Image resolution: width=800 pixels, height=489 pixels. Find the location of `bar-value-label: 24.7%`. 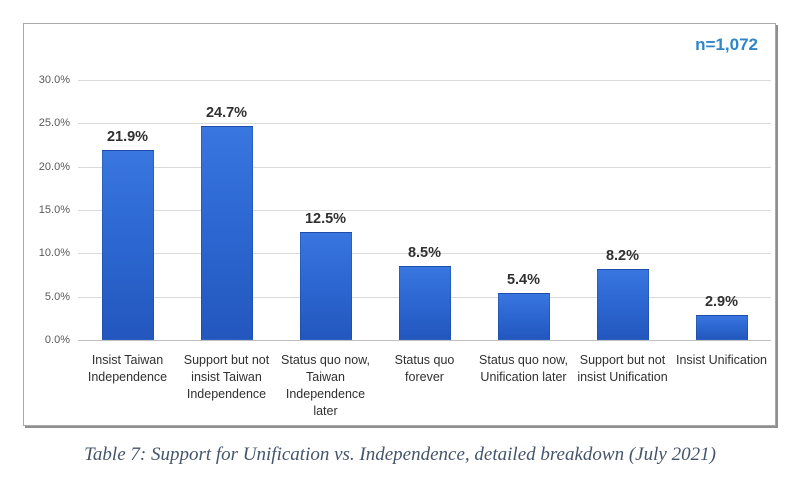

bar-value-label: 24.7% is located at coordinates (226, 112).